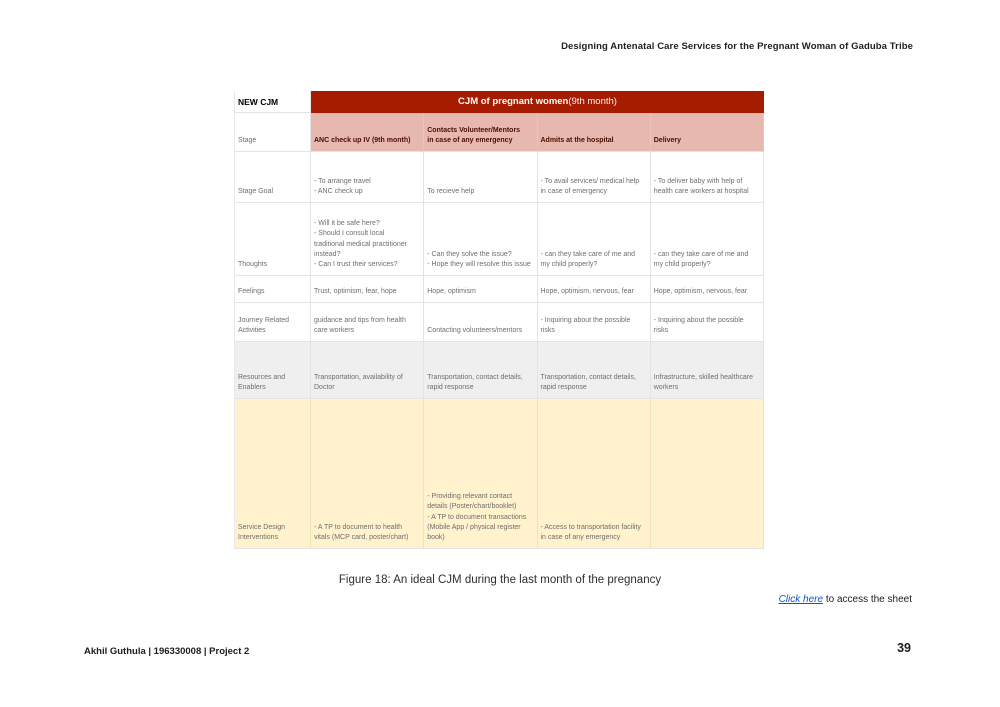  Describe the element at coordinates (481, 289) in the screenshot. I see `table-cell: Hope, optimism` at that location.